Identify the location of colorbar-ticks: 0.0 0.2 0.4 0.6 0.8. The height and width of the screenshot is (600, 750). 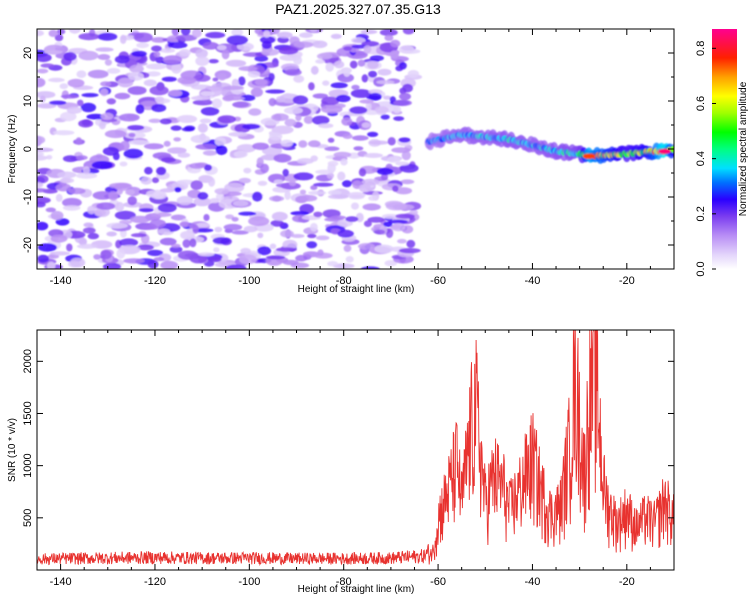
(705, 159).